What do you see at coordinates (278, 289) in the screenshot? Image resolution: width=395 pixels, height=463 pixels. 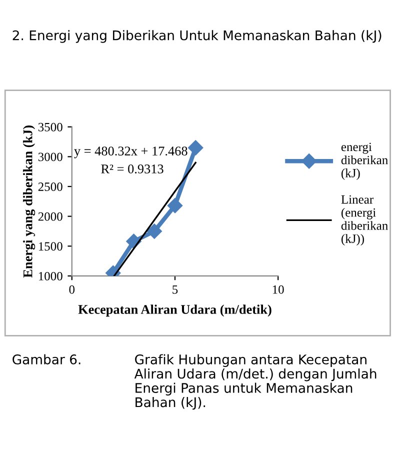 I see `x-tick-label: 10` at bounding box center [278, 289].